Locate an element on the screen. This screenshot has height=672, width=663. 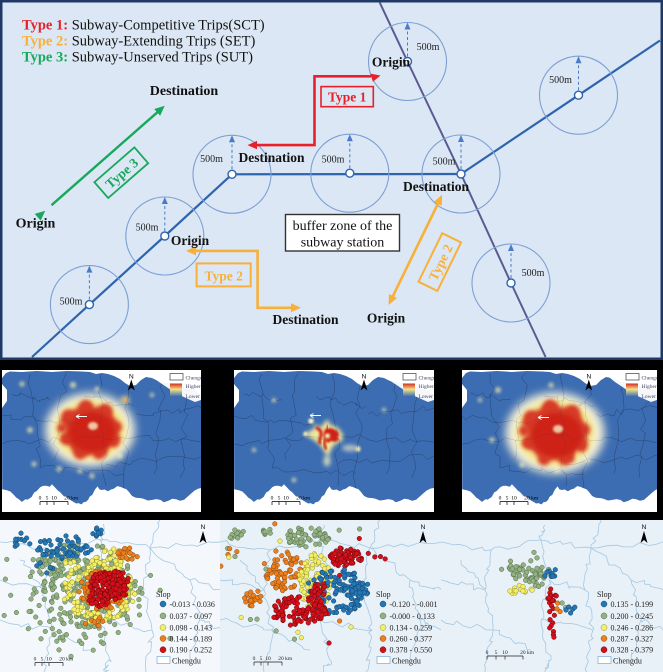
svg-text: 0.037 - 0.097 is located at coordinates (191, 616).